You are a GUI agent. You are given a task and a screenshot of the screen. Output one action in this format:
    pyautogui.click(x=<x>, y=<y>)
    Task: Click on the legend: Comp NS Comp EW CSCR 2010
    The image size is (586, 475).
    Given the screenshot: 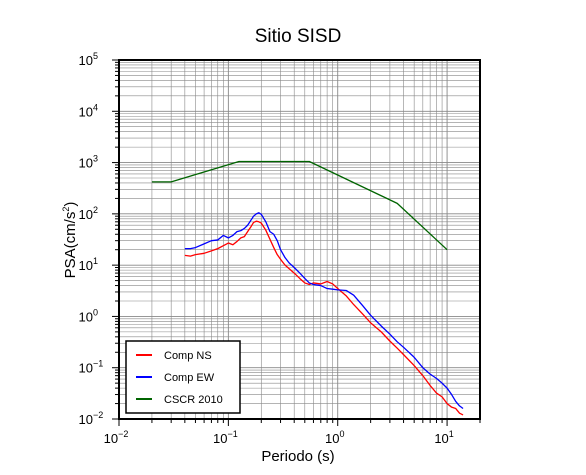 What is the action you would take?
    pyautogui.click(x=183, y=377)
    